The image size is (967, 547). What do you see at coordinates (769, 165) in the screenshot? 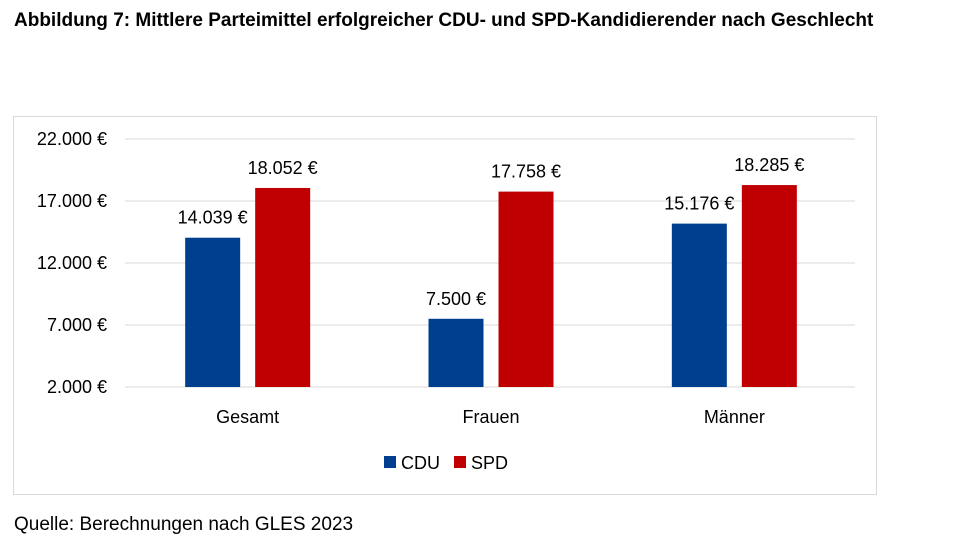
I see `data-label: 18.285 €` at bounding box center [769, 165].